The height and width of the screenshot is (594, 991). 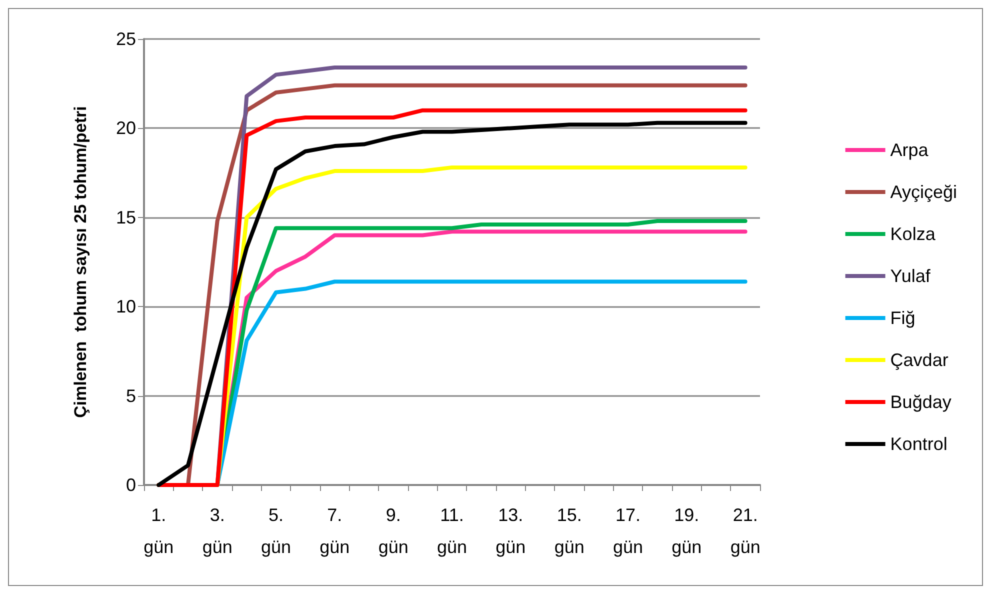 What do you see at coordinates (217, 531) in the screenshot?
I see `x-tick-label: 3. gün` at bounding box center [217, 531].